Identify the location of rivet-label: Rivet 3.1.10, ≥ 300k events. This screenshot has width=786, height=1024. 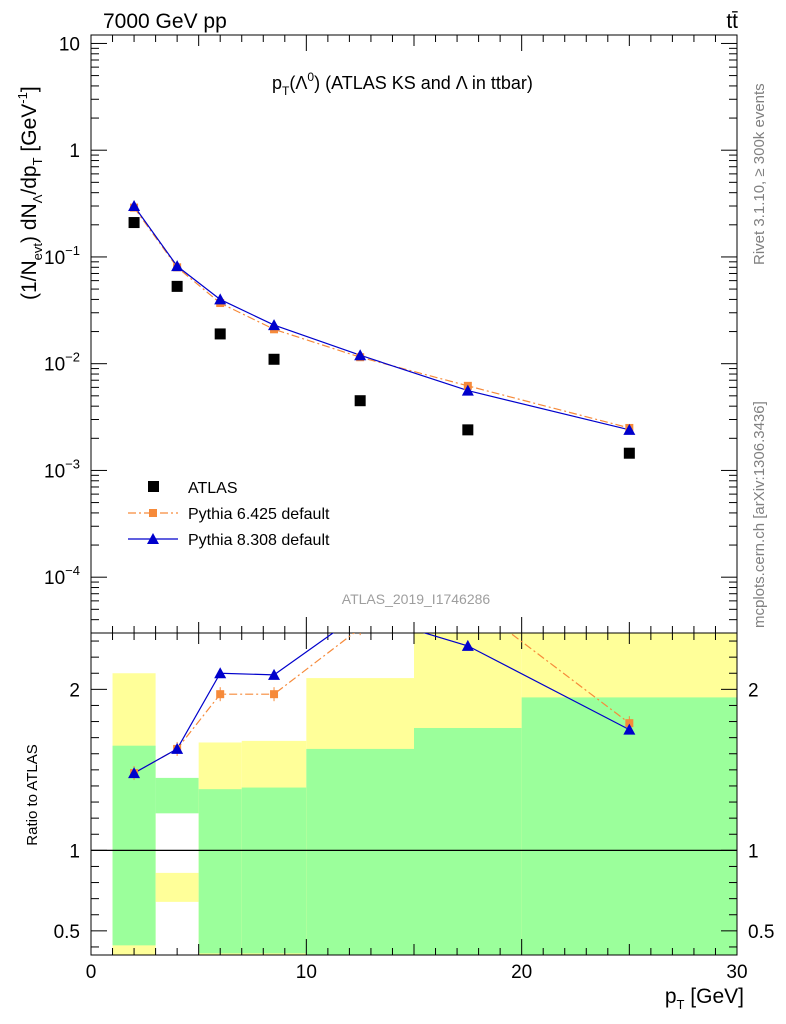
(759, 174).